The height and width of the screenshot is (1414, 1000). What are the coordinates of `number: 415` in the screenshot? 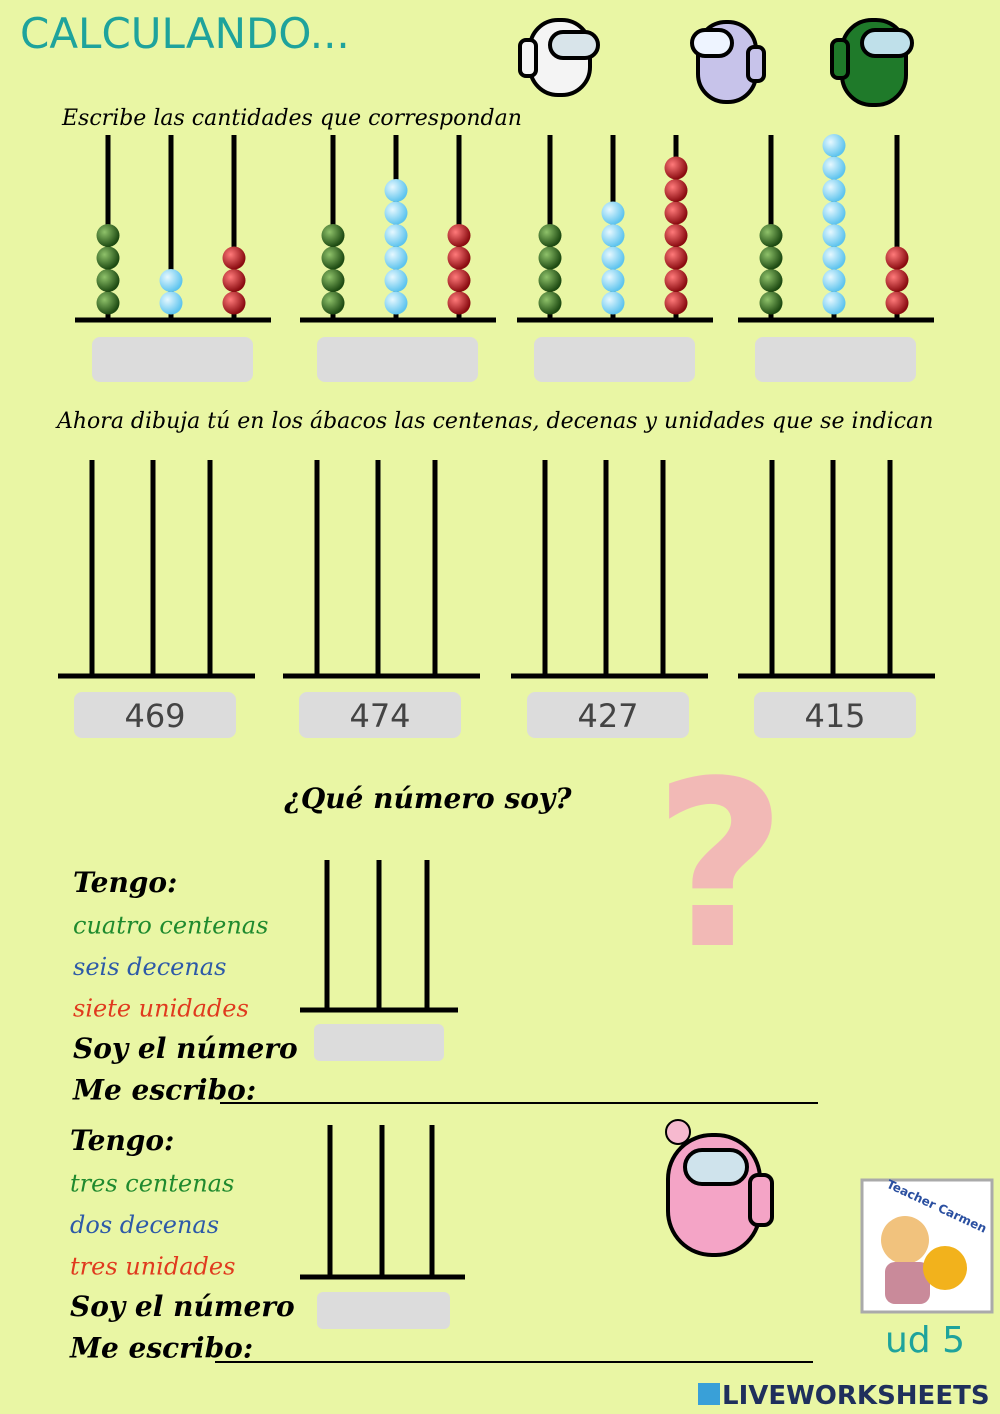 It's located at (834, 716).